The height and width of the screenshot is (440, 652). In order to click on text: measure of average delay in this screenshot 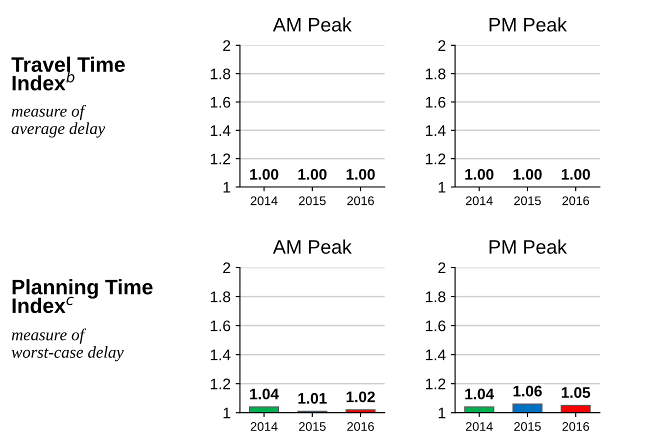, I will do `click(59, 121)`.